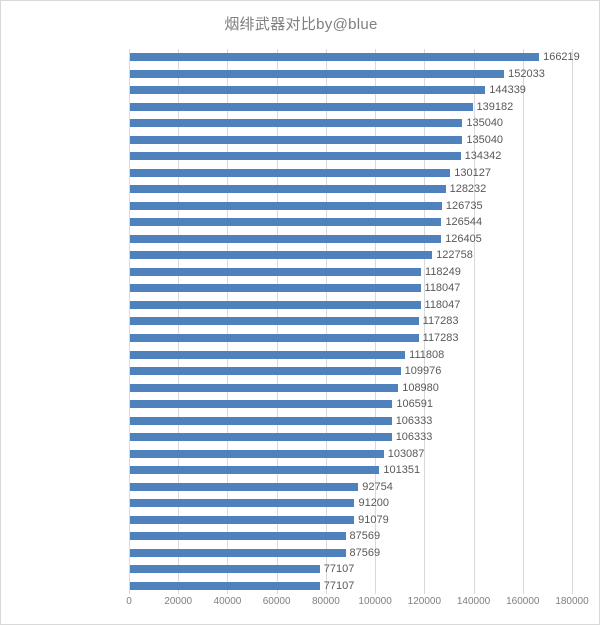  I want to click on bar-value-label: 128232, so click(468, 189).